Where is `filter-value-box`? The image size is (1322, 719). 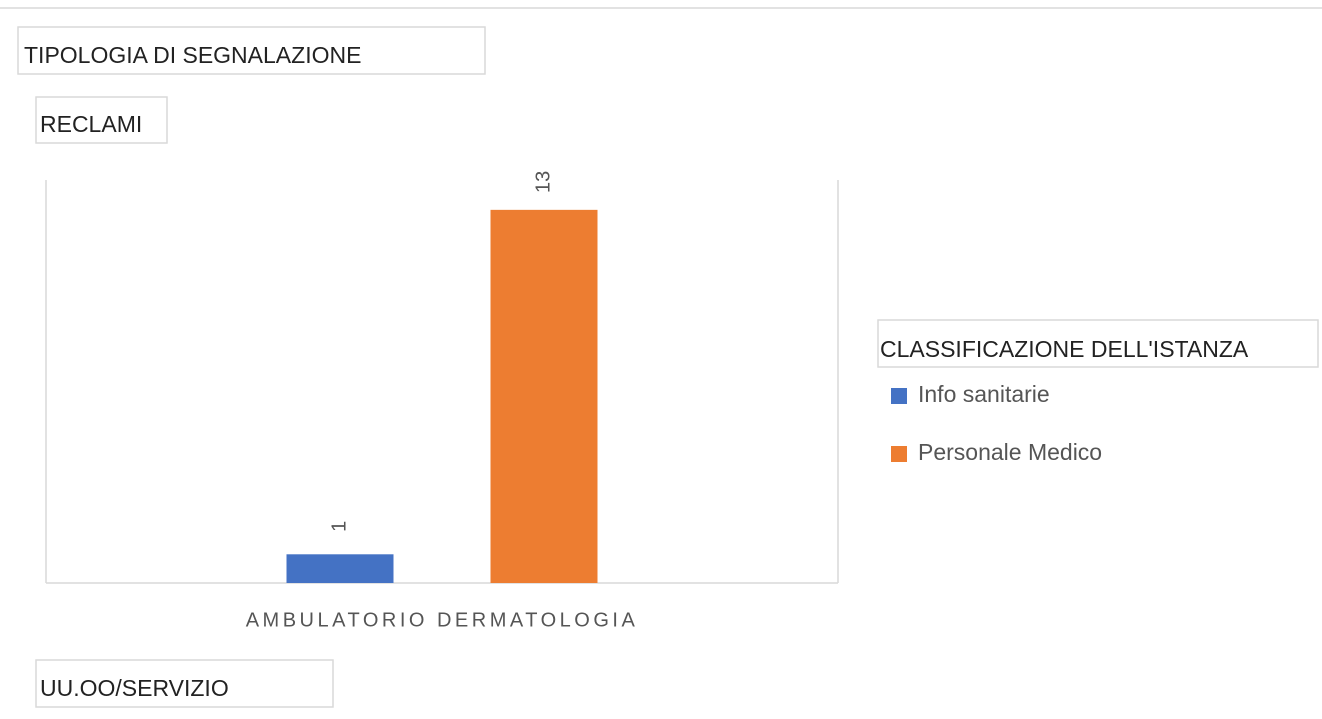 filter-value-box is located at coordinates (101, 120).